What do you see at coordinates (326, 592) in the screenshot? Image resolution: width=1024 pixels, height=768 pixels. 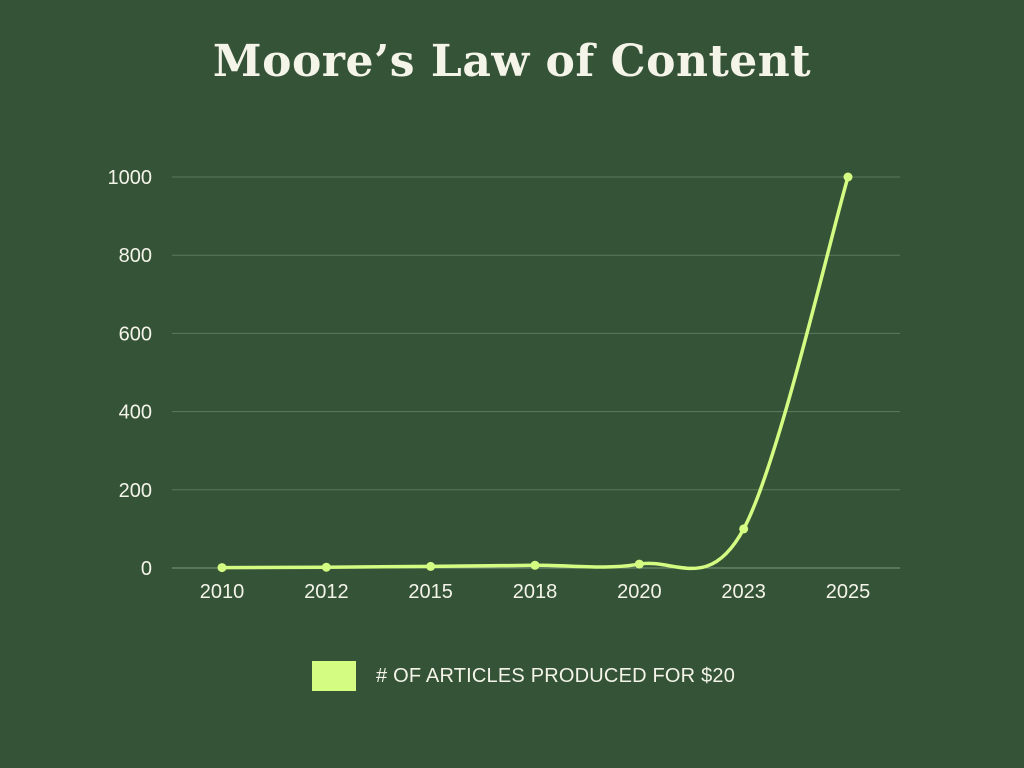 I see `x-tick-label: 2012` at bounding box center [326, 592].